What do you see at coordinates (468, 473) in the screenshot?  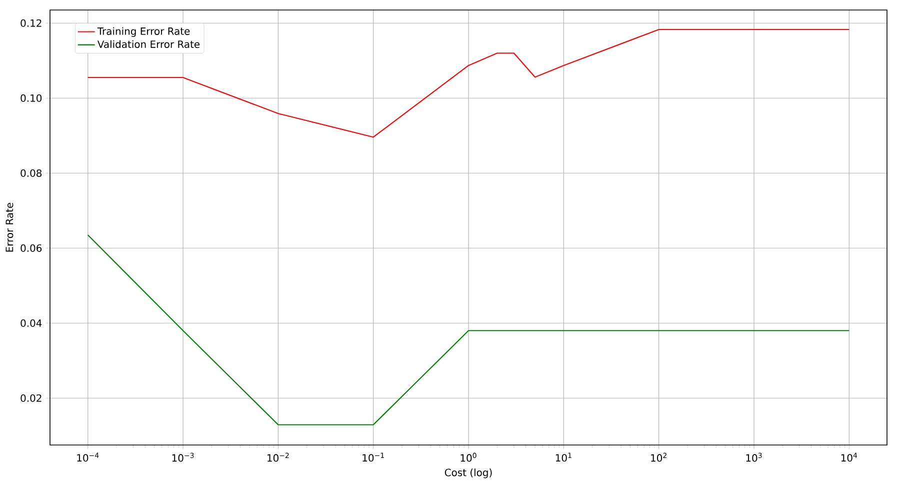 I see `x-axis-title: Cost (log)` at bounding box center [468, 473].